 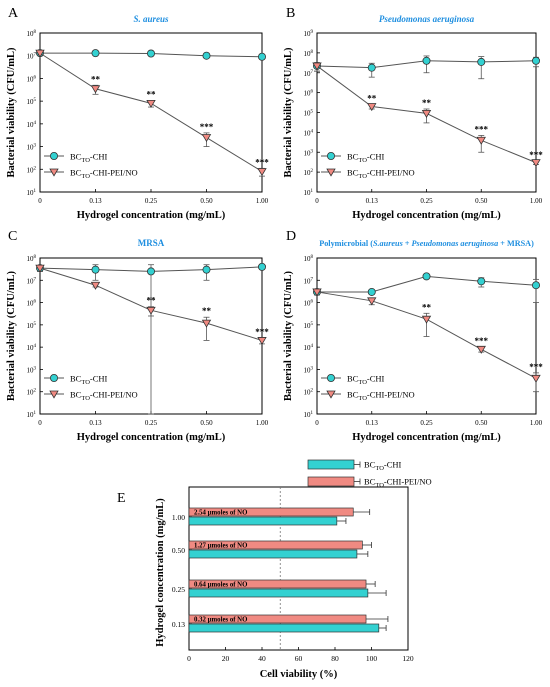 What do you see at coordinates (178, 589) in the screenshot?
I see `y-tick-label: 0.25` at bounding box center [178, 589].